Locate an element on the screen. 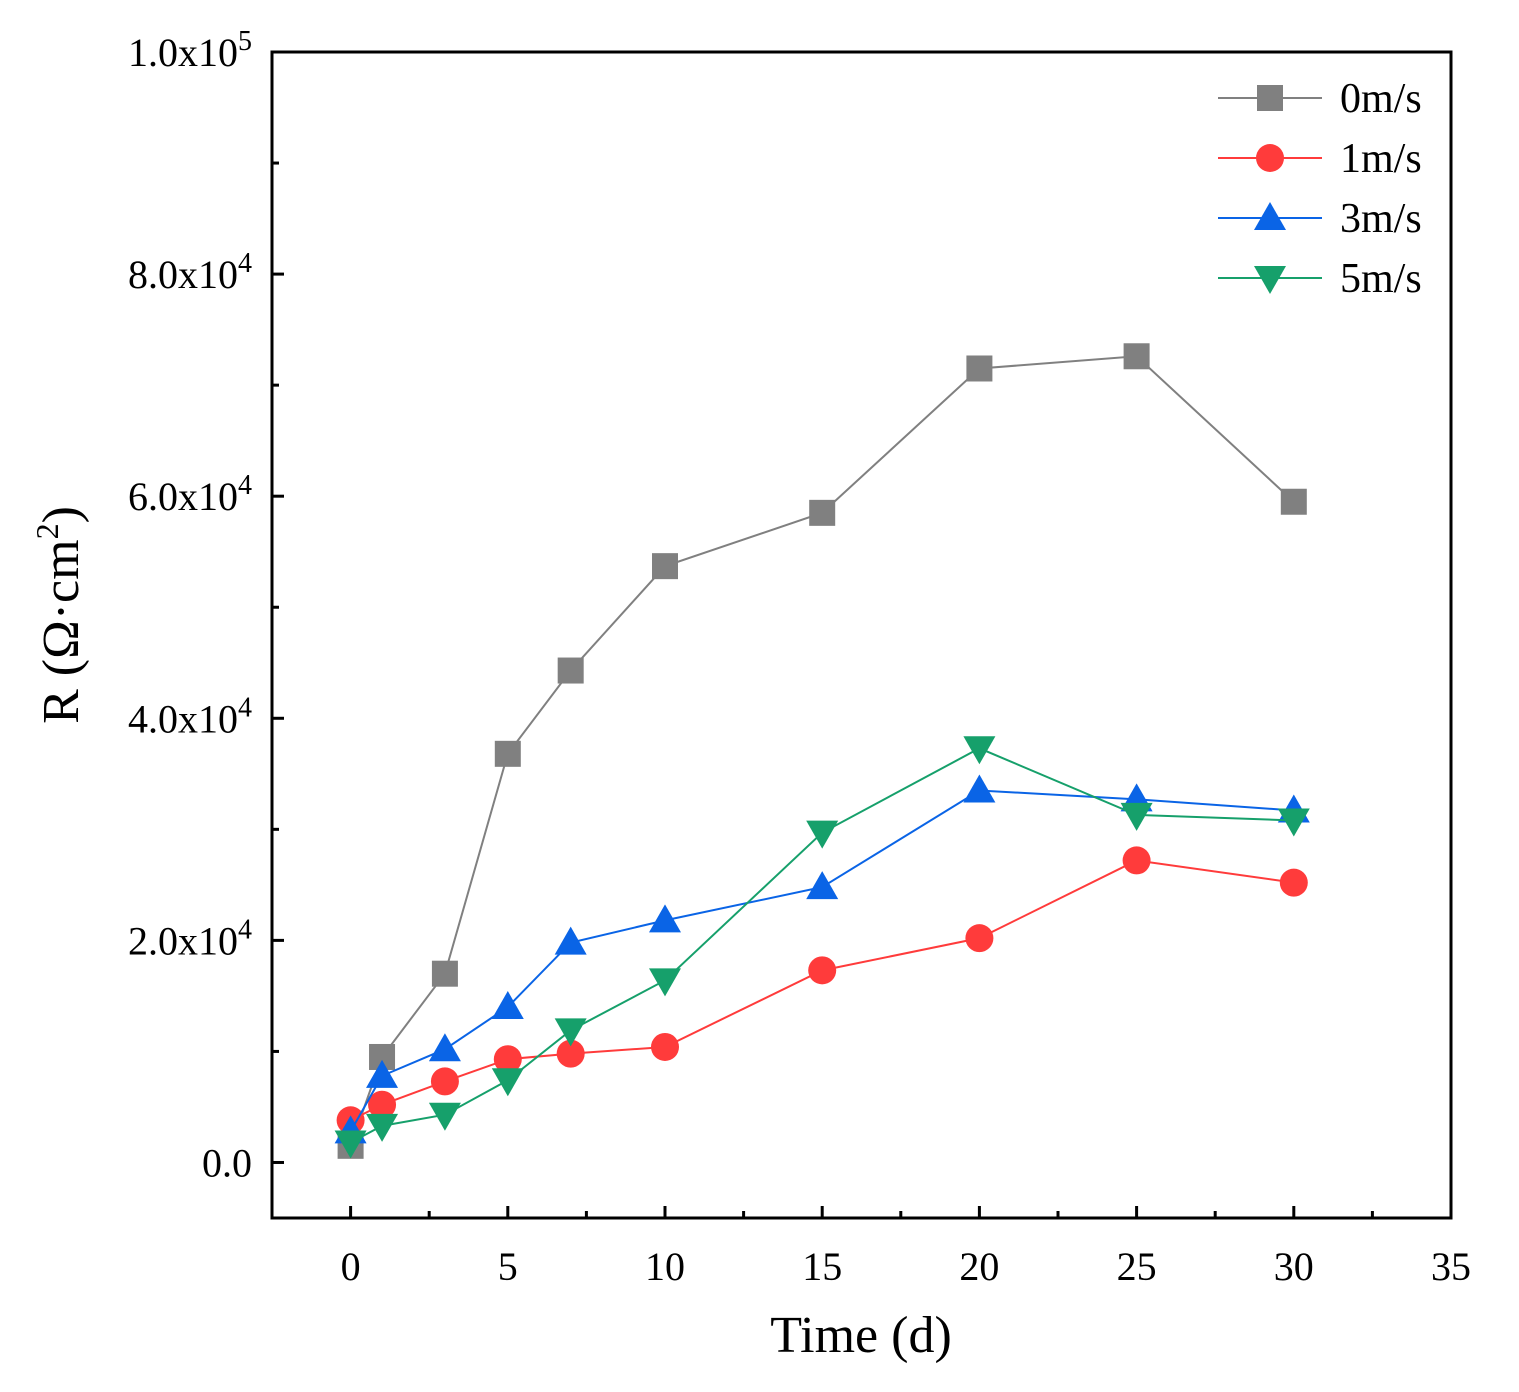 This screenshot has height=1392, width=1519. legend-item-5ms: 5m/s is located at coordinates (1320, 279).